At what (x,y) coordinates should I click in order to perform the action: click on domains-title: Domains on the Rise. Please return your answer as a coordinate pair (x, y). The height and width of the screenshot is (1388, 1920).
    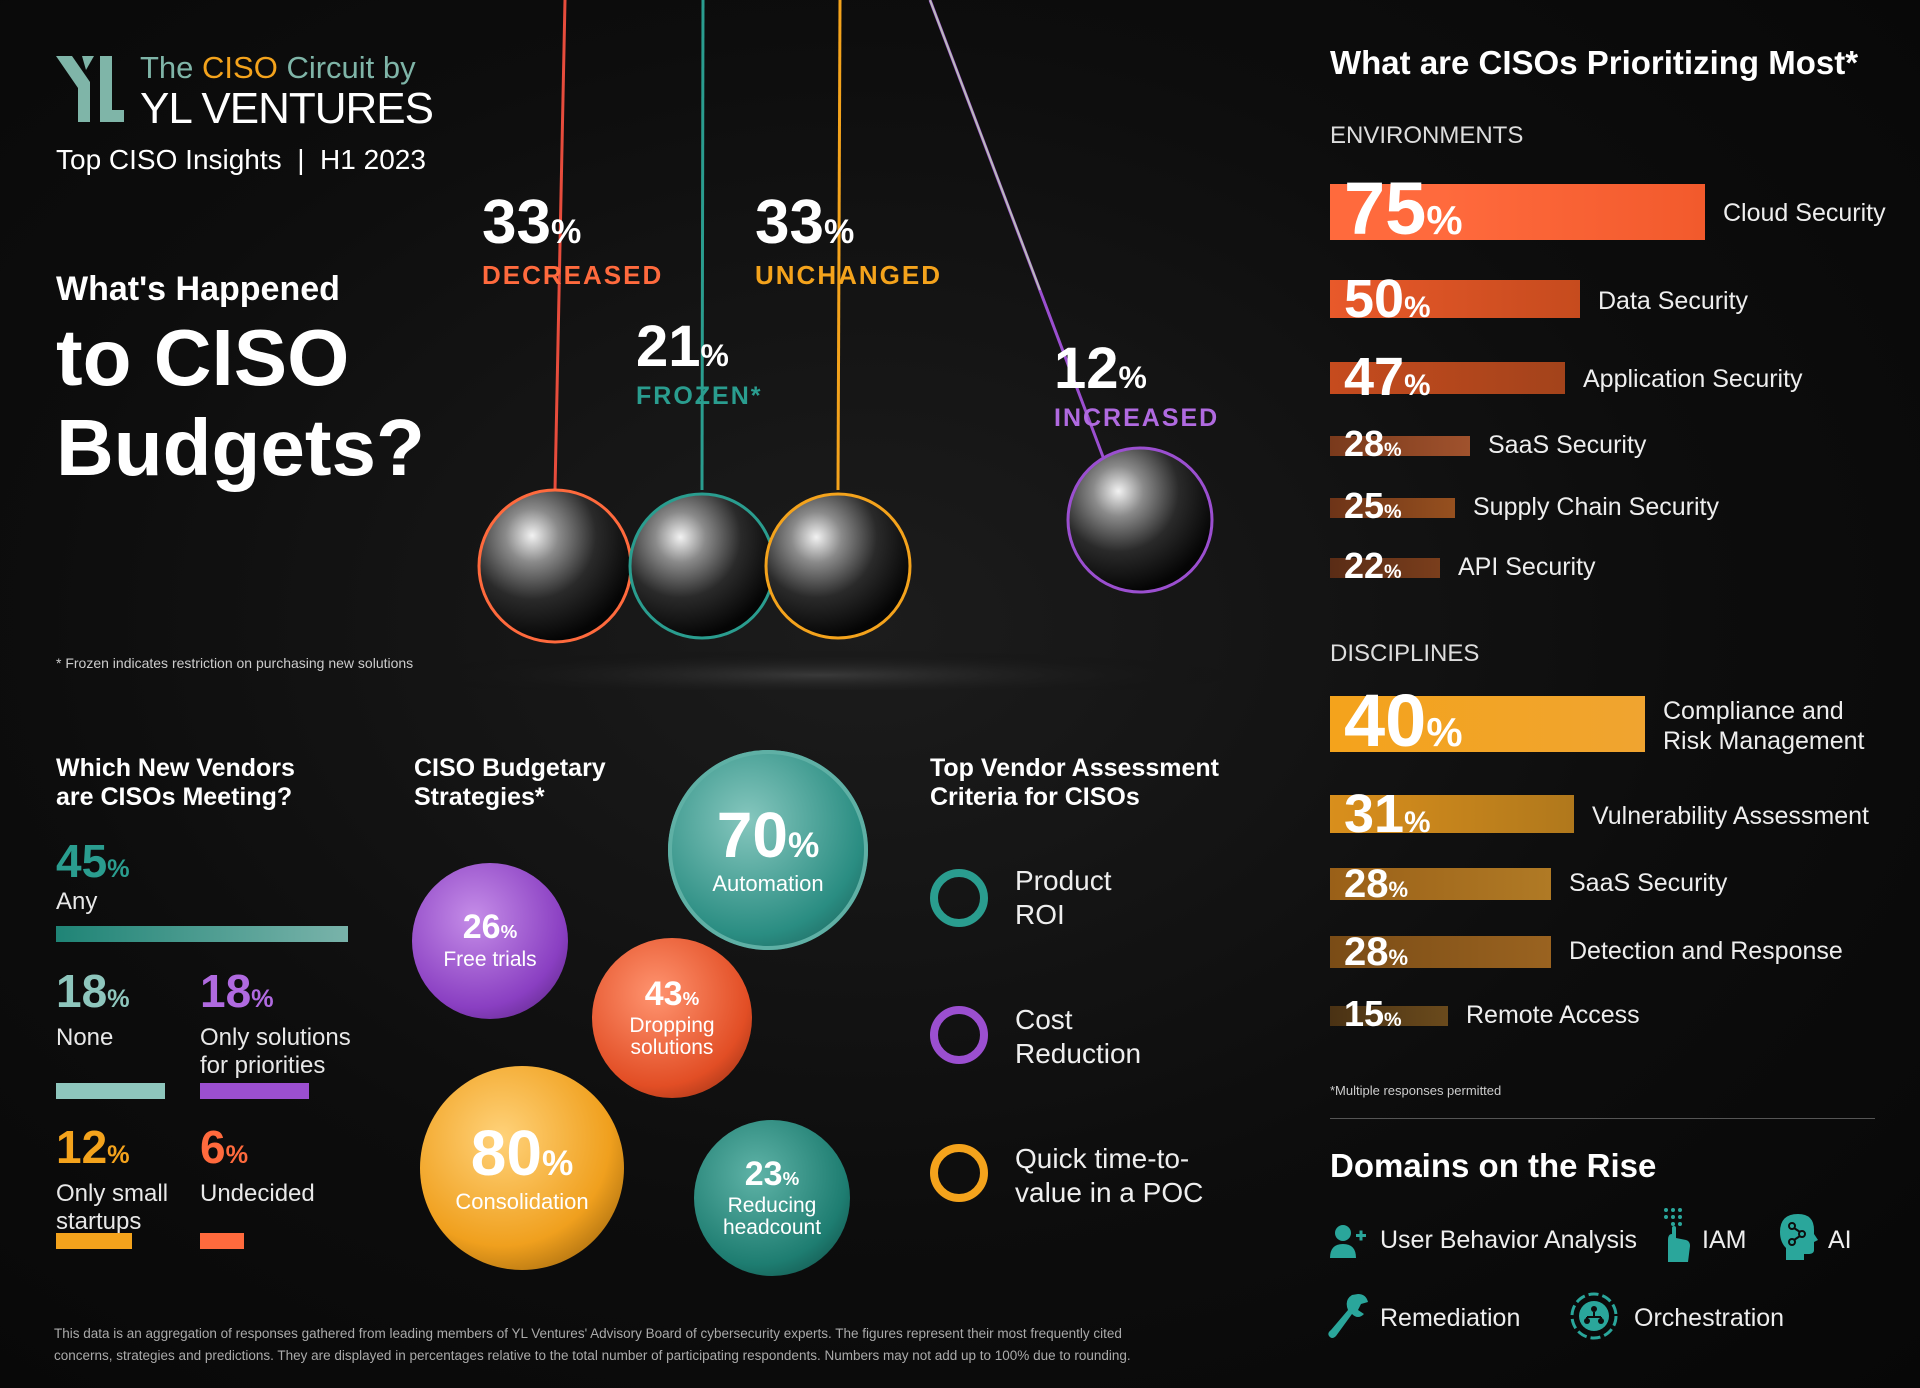
    Looking at the image, I should click on (1493, 1165).